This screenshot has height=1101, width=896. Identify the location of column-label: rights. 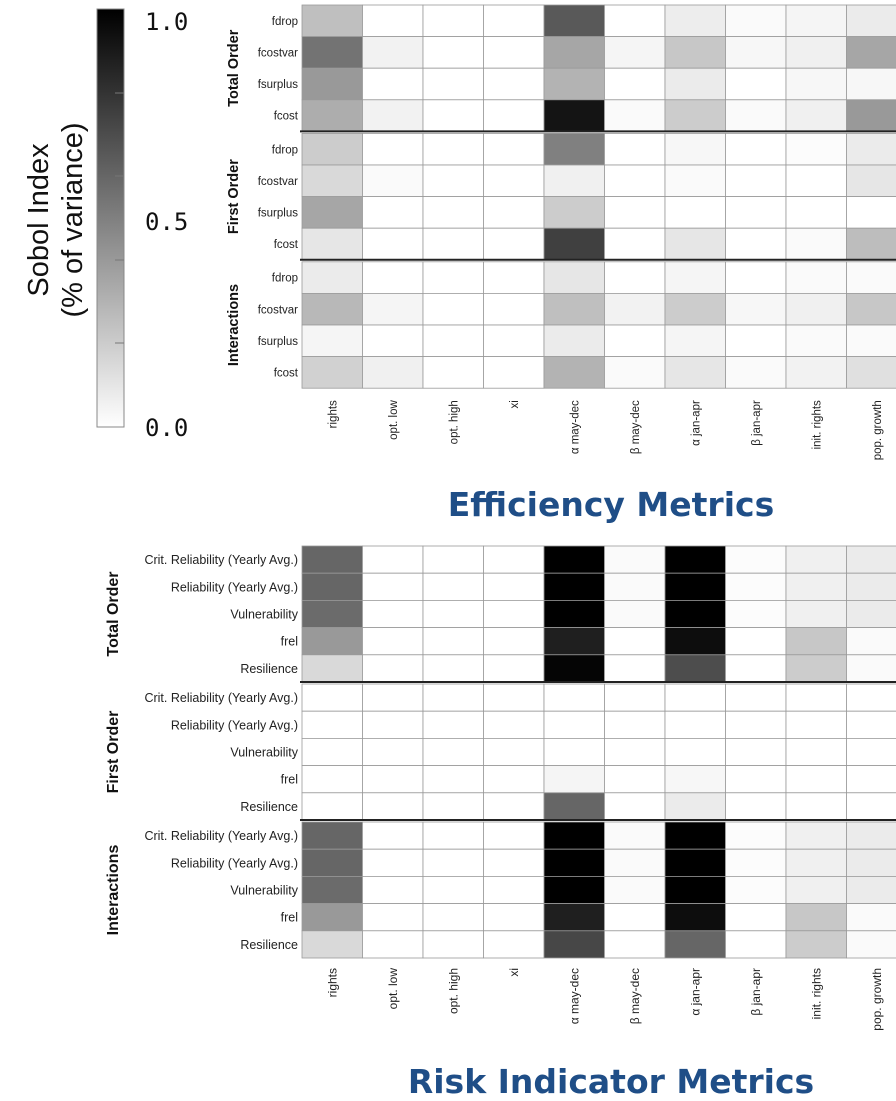
(333, 982).